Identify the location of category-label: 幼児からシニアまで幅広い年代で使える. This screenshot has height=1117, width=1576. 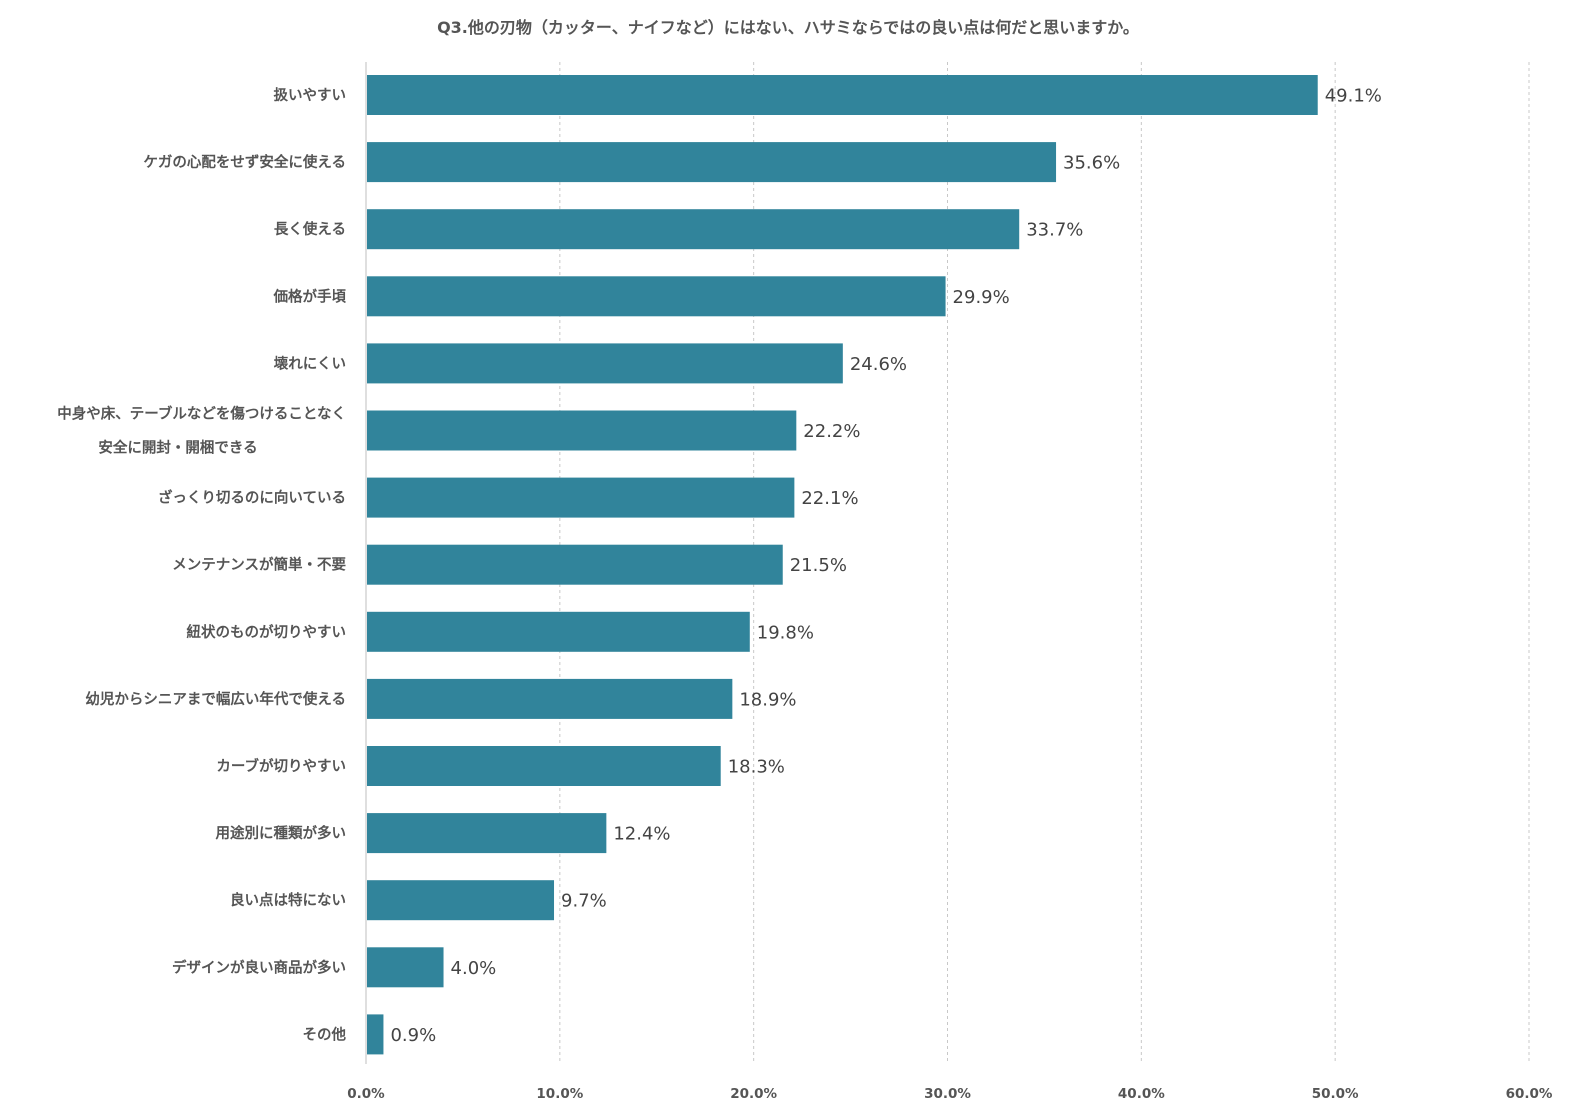
(215, 699).